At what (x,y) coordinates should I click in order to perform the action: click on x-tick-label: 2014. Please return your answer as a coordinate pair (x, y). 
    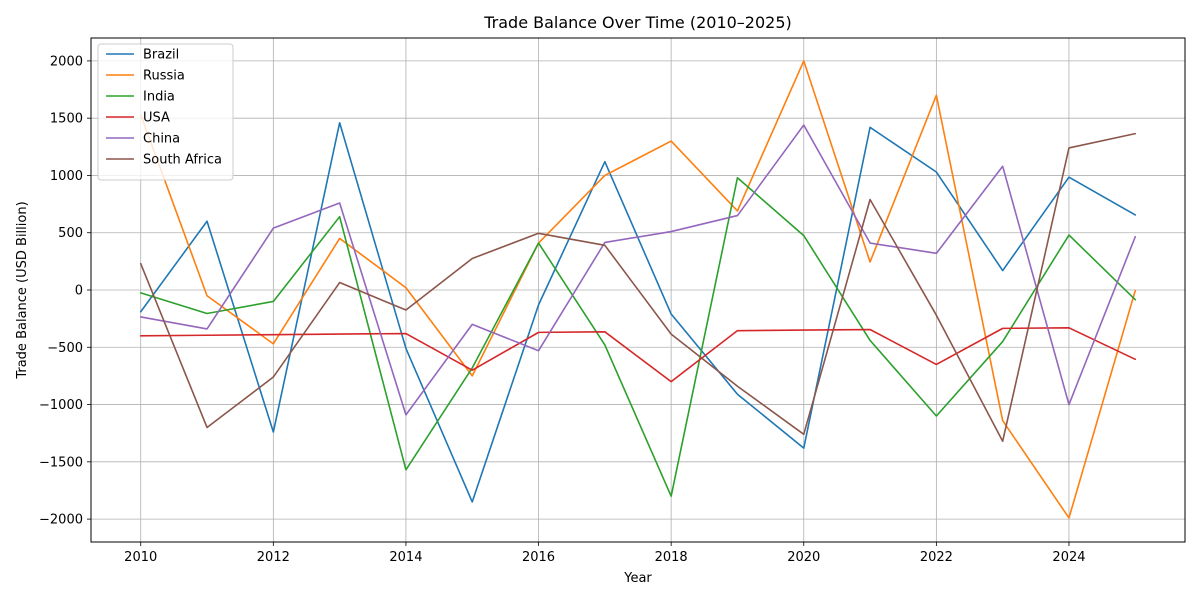
    Looking at the image, I should click on (405, 557).